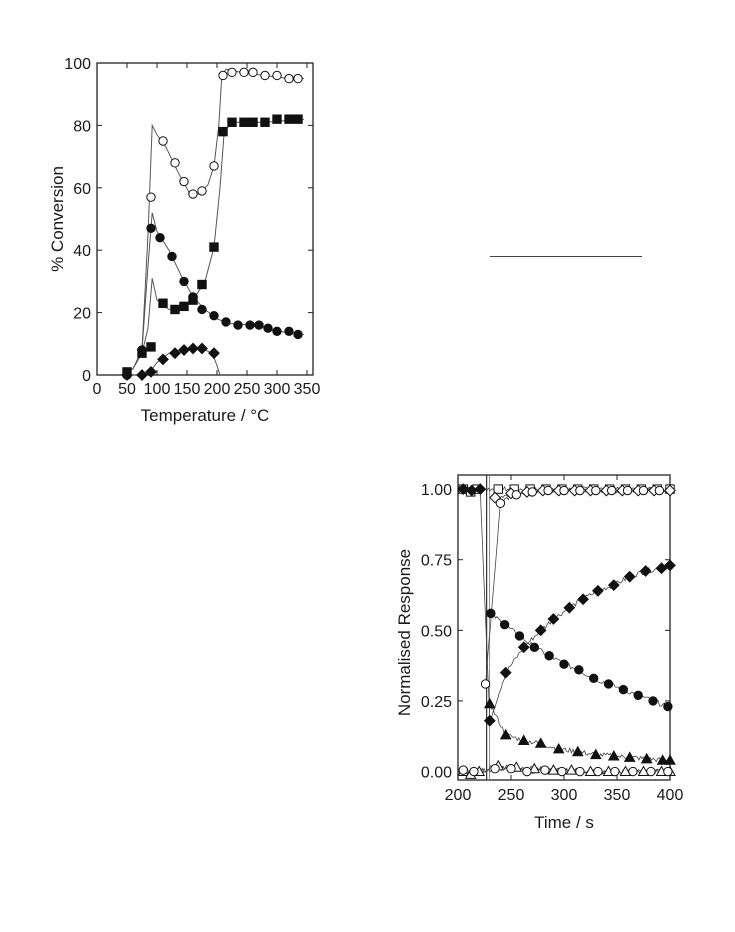  I want to click on open-diamond-marker, so click(670, 490).